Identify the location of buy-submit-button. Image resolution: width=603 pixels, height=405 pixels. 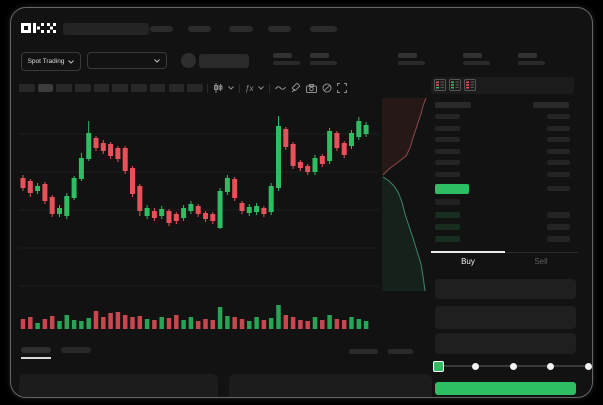
(505, 388).